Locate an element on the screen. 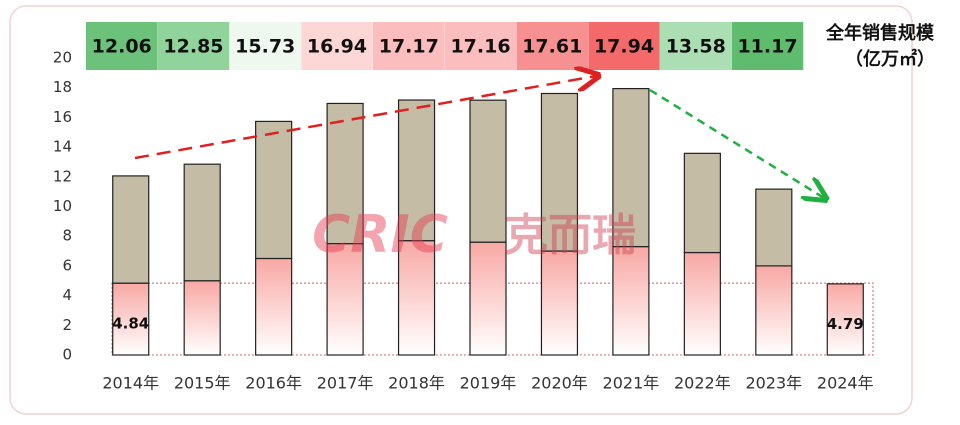 This screenshot has height=425, width=960. total-label: 12.85 is located at coordinates (193, 47).